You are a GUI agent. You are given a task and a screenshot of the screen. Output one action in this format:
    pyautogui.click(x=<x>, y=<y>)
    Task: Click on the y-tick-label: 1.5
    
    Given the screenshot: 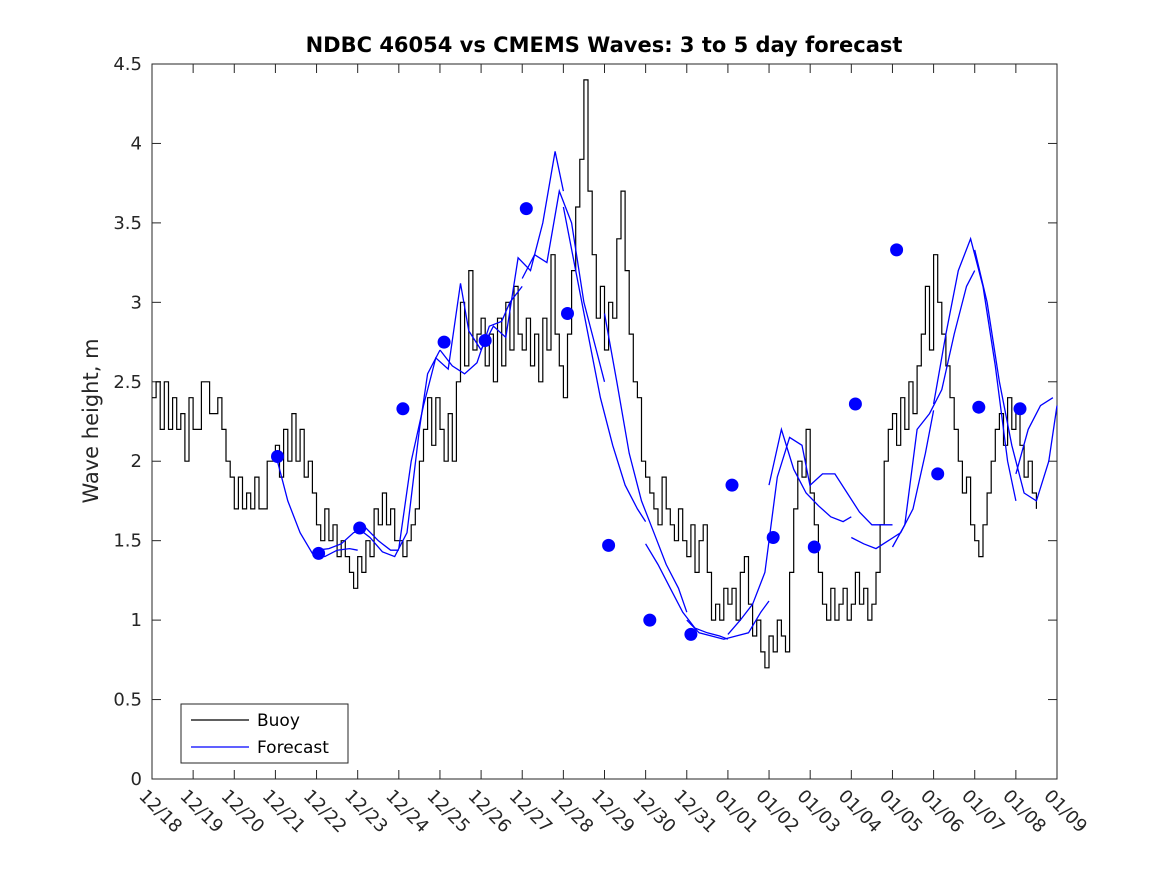 What is the action you would take?
    pyautogui.click(x=127, y=541)
    